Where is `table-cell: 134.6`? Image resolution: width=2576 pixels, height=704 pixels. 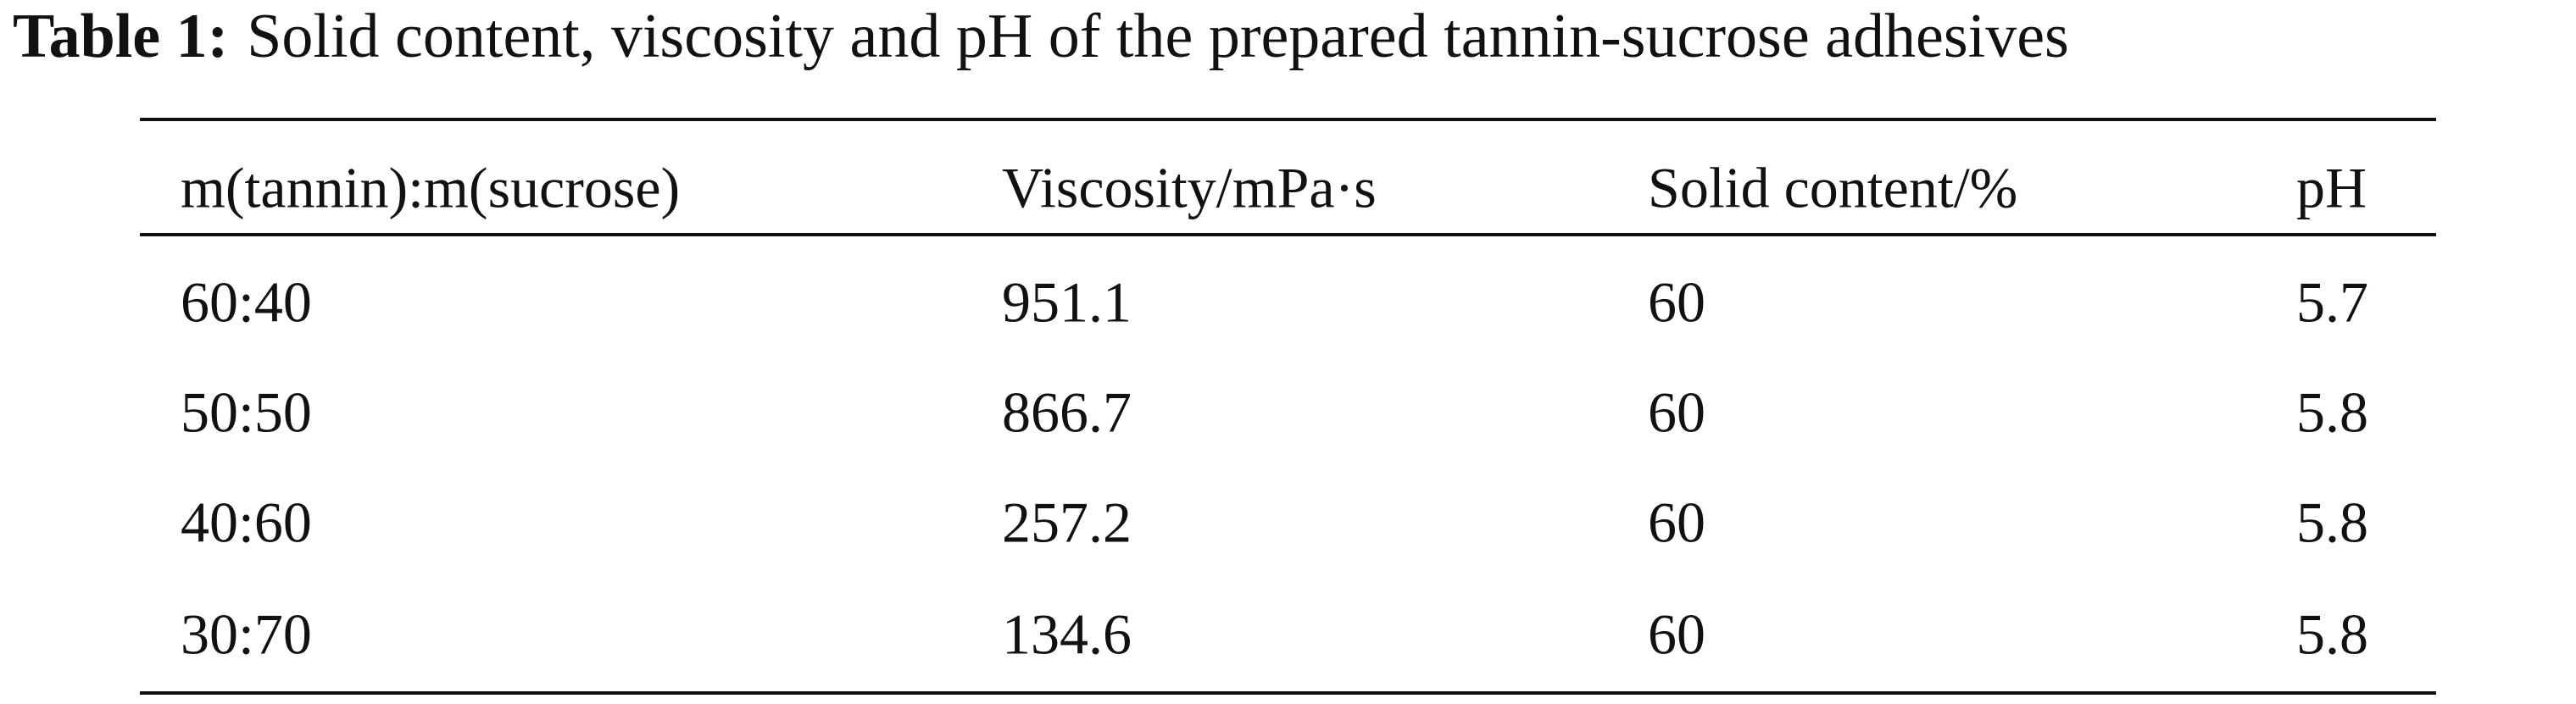 table-cell: 134.6 is located at coordinates (1067, 634).